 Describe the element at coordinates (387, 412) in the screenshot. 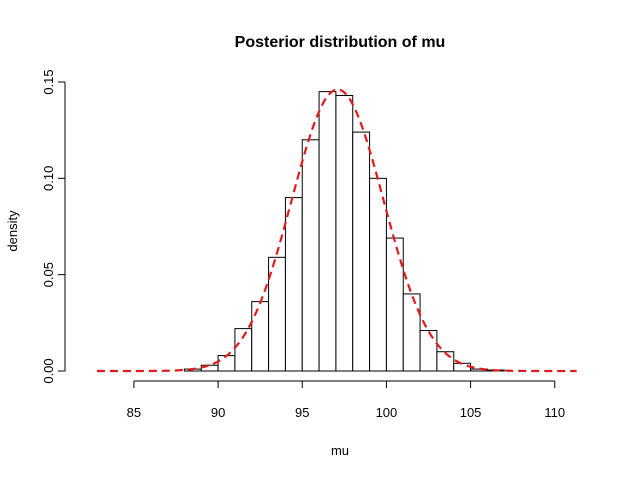

I see `x-tick-label: 100` at that location.